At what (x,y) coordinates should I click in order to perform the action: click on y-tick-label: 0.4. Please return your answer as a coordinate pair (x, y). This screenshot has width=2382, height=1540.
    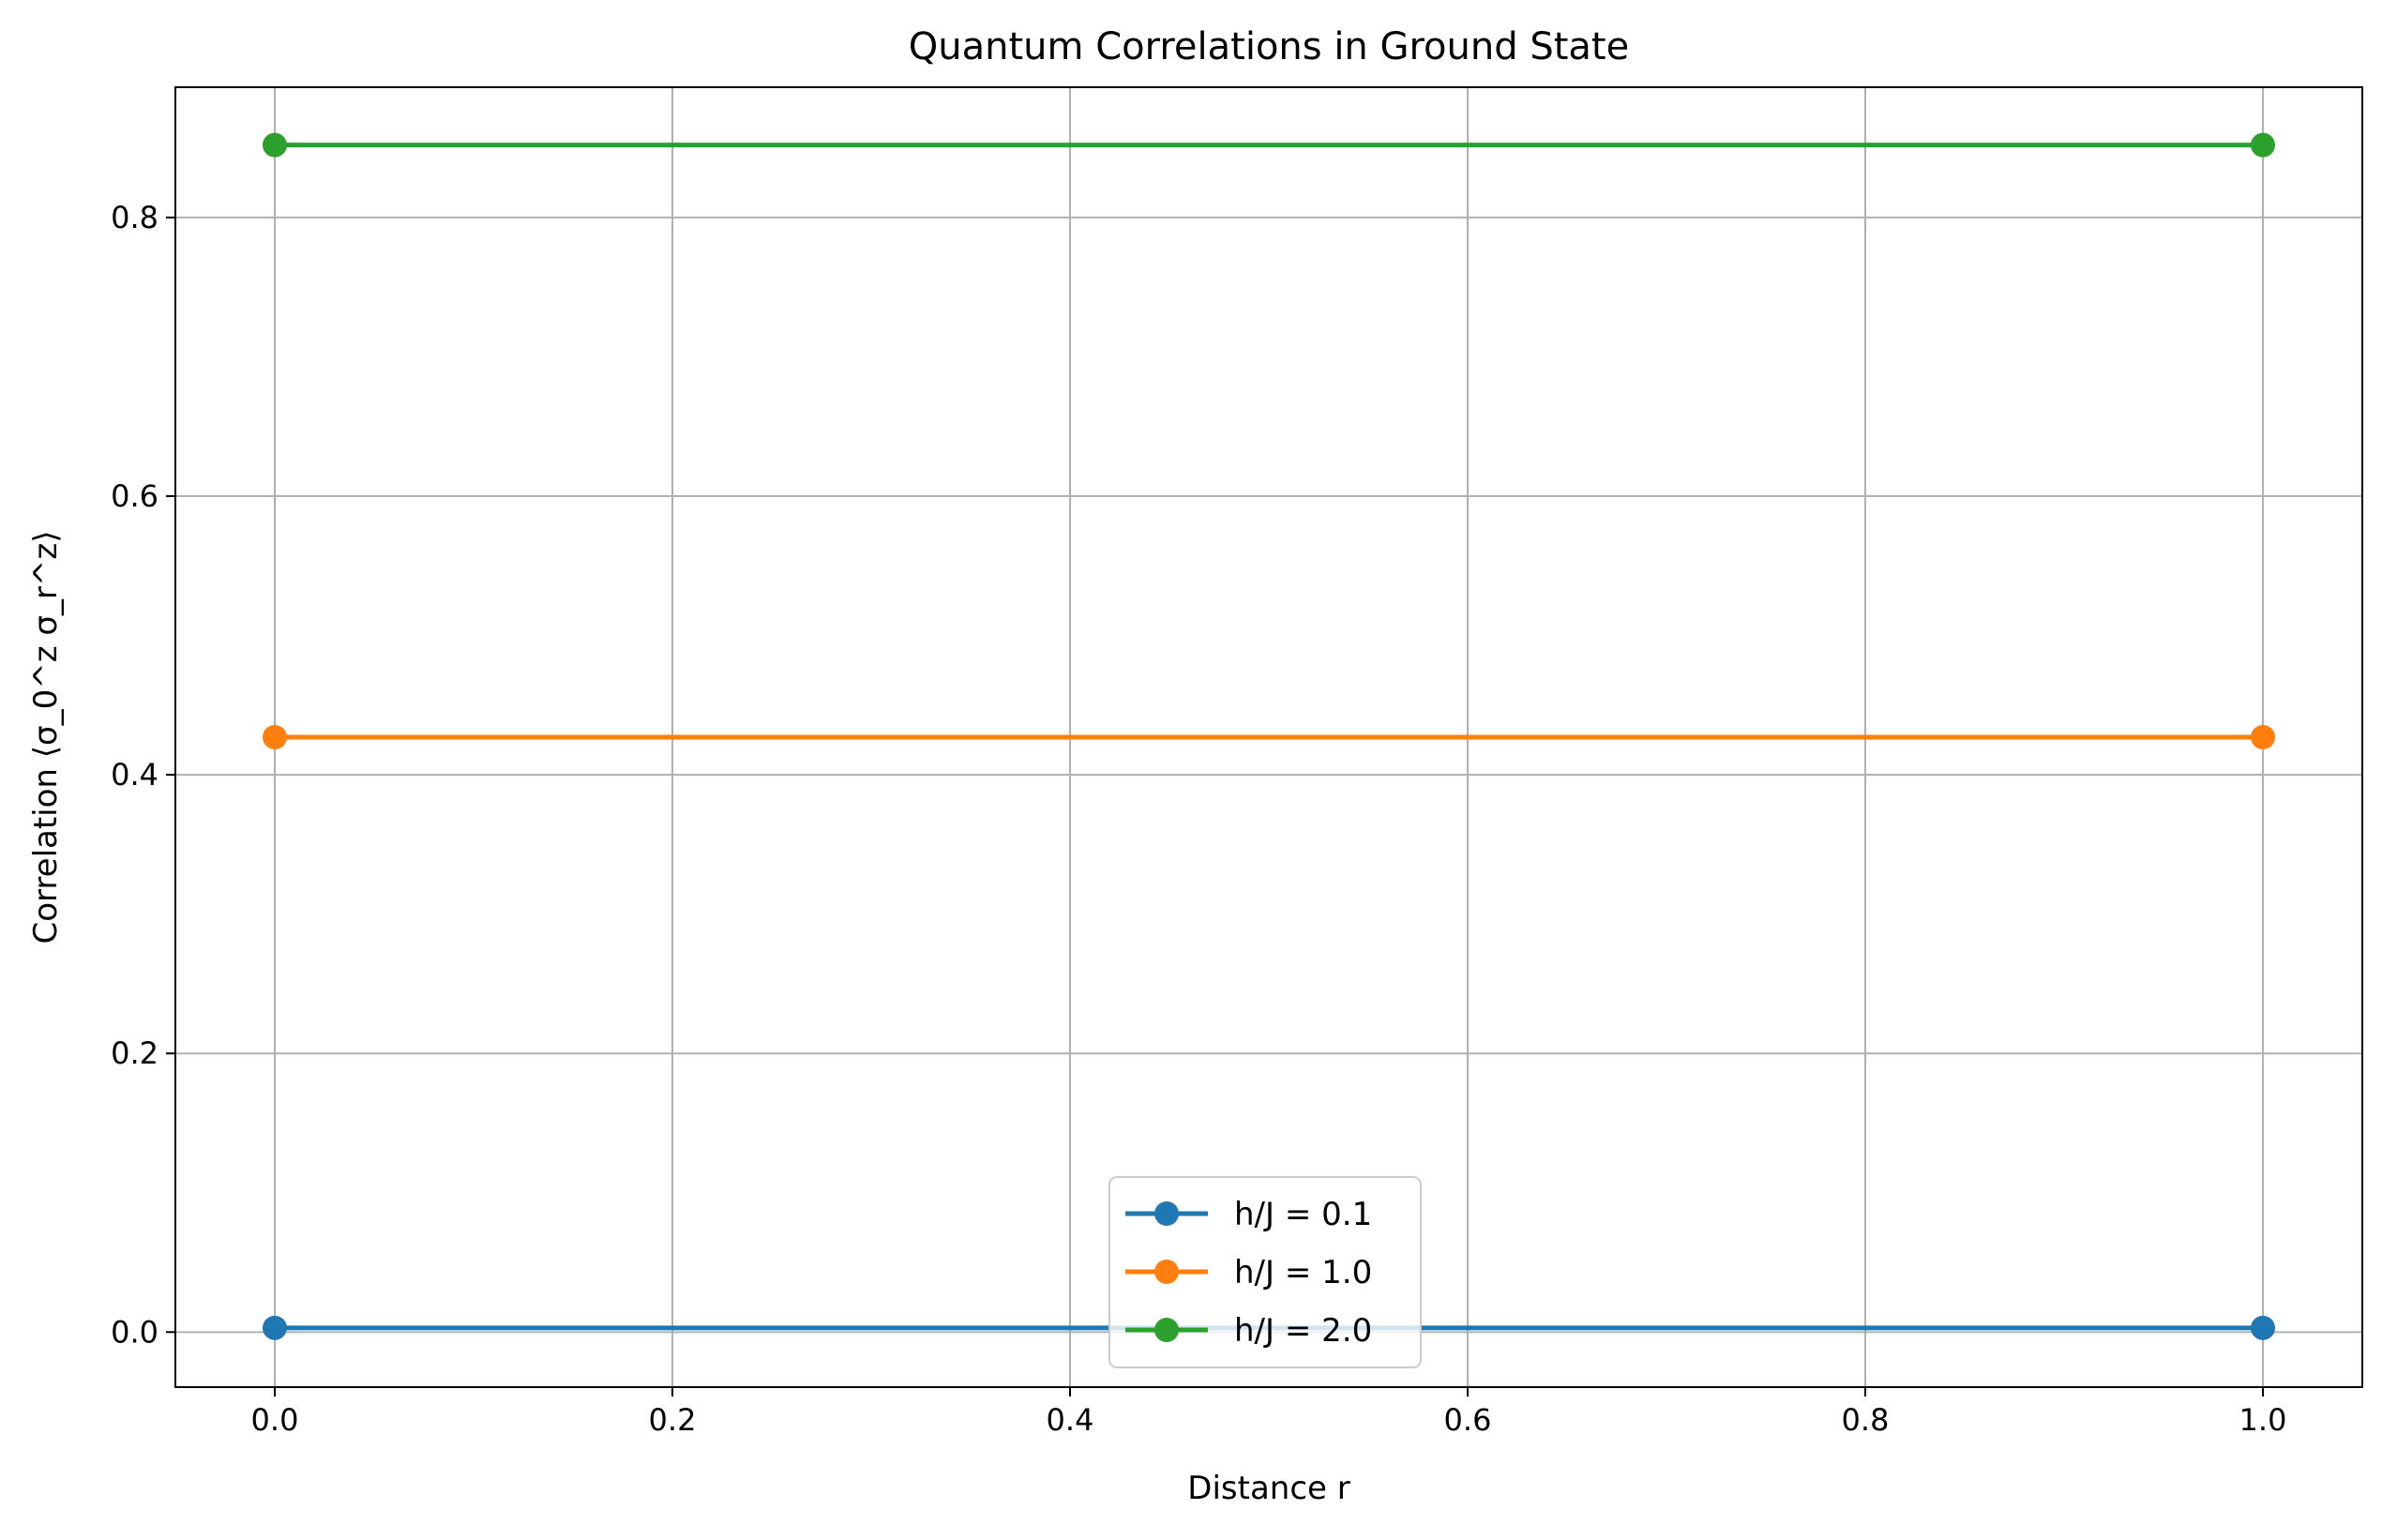
    Looking at the image, I should click on (134, 775).